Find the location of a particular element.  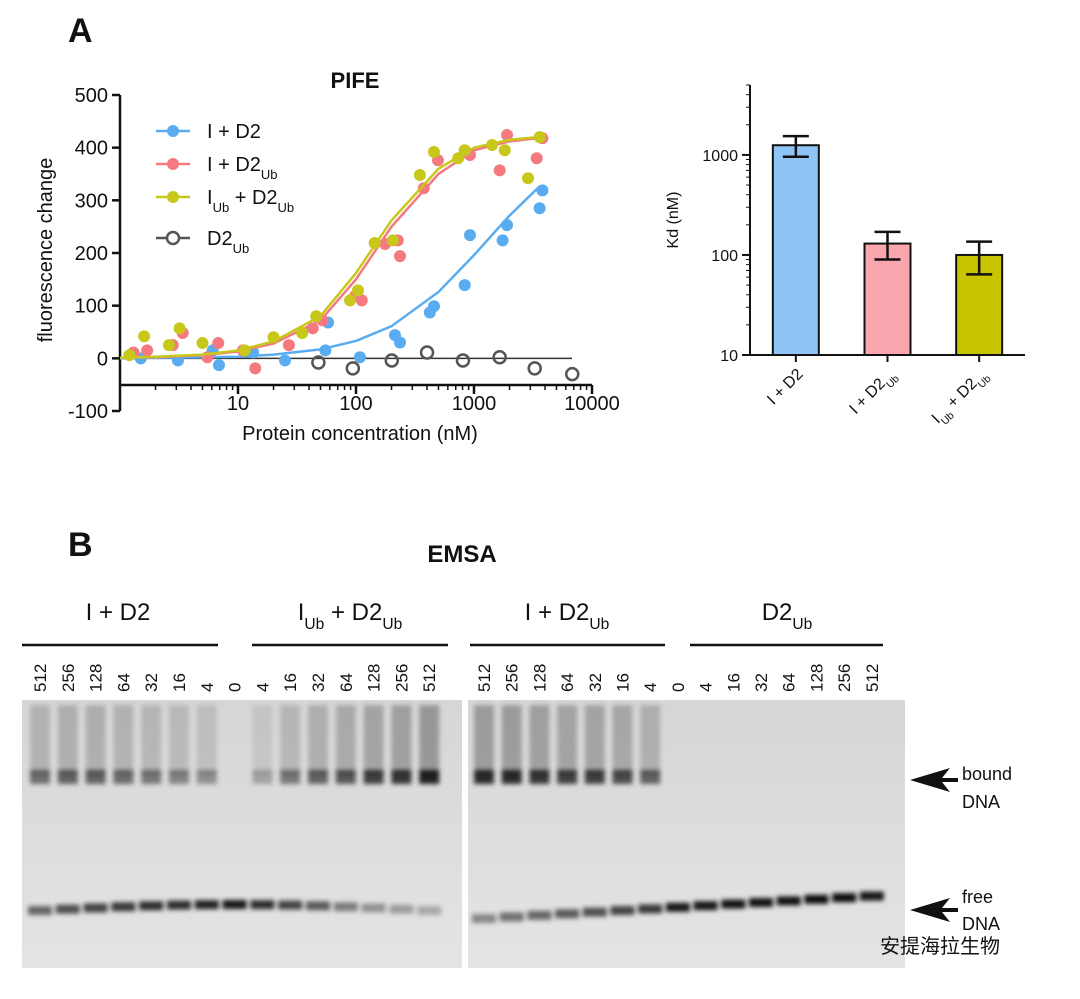

gel-title: EMSA is located at coordinates (461, 554).